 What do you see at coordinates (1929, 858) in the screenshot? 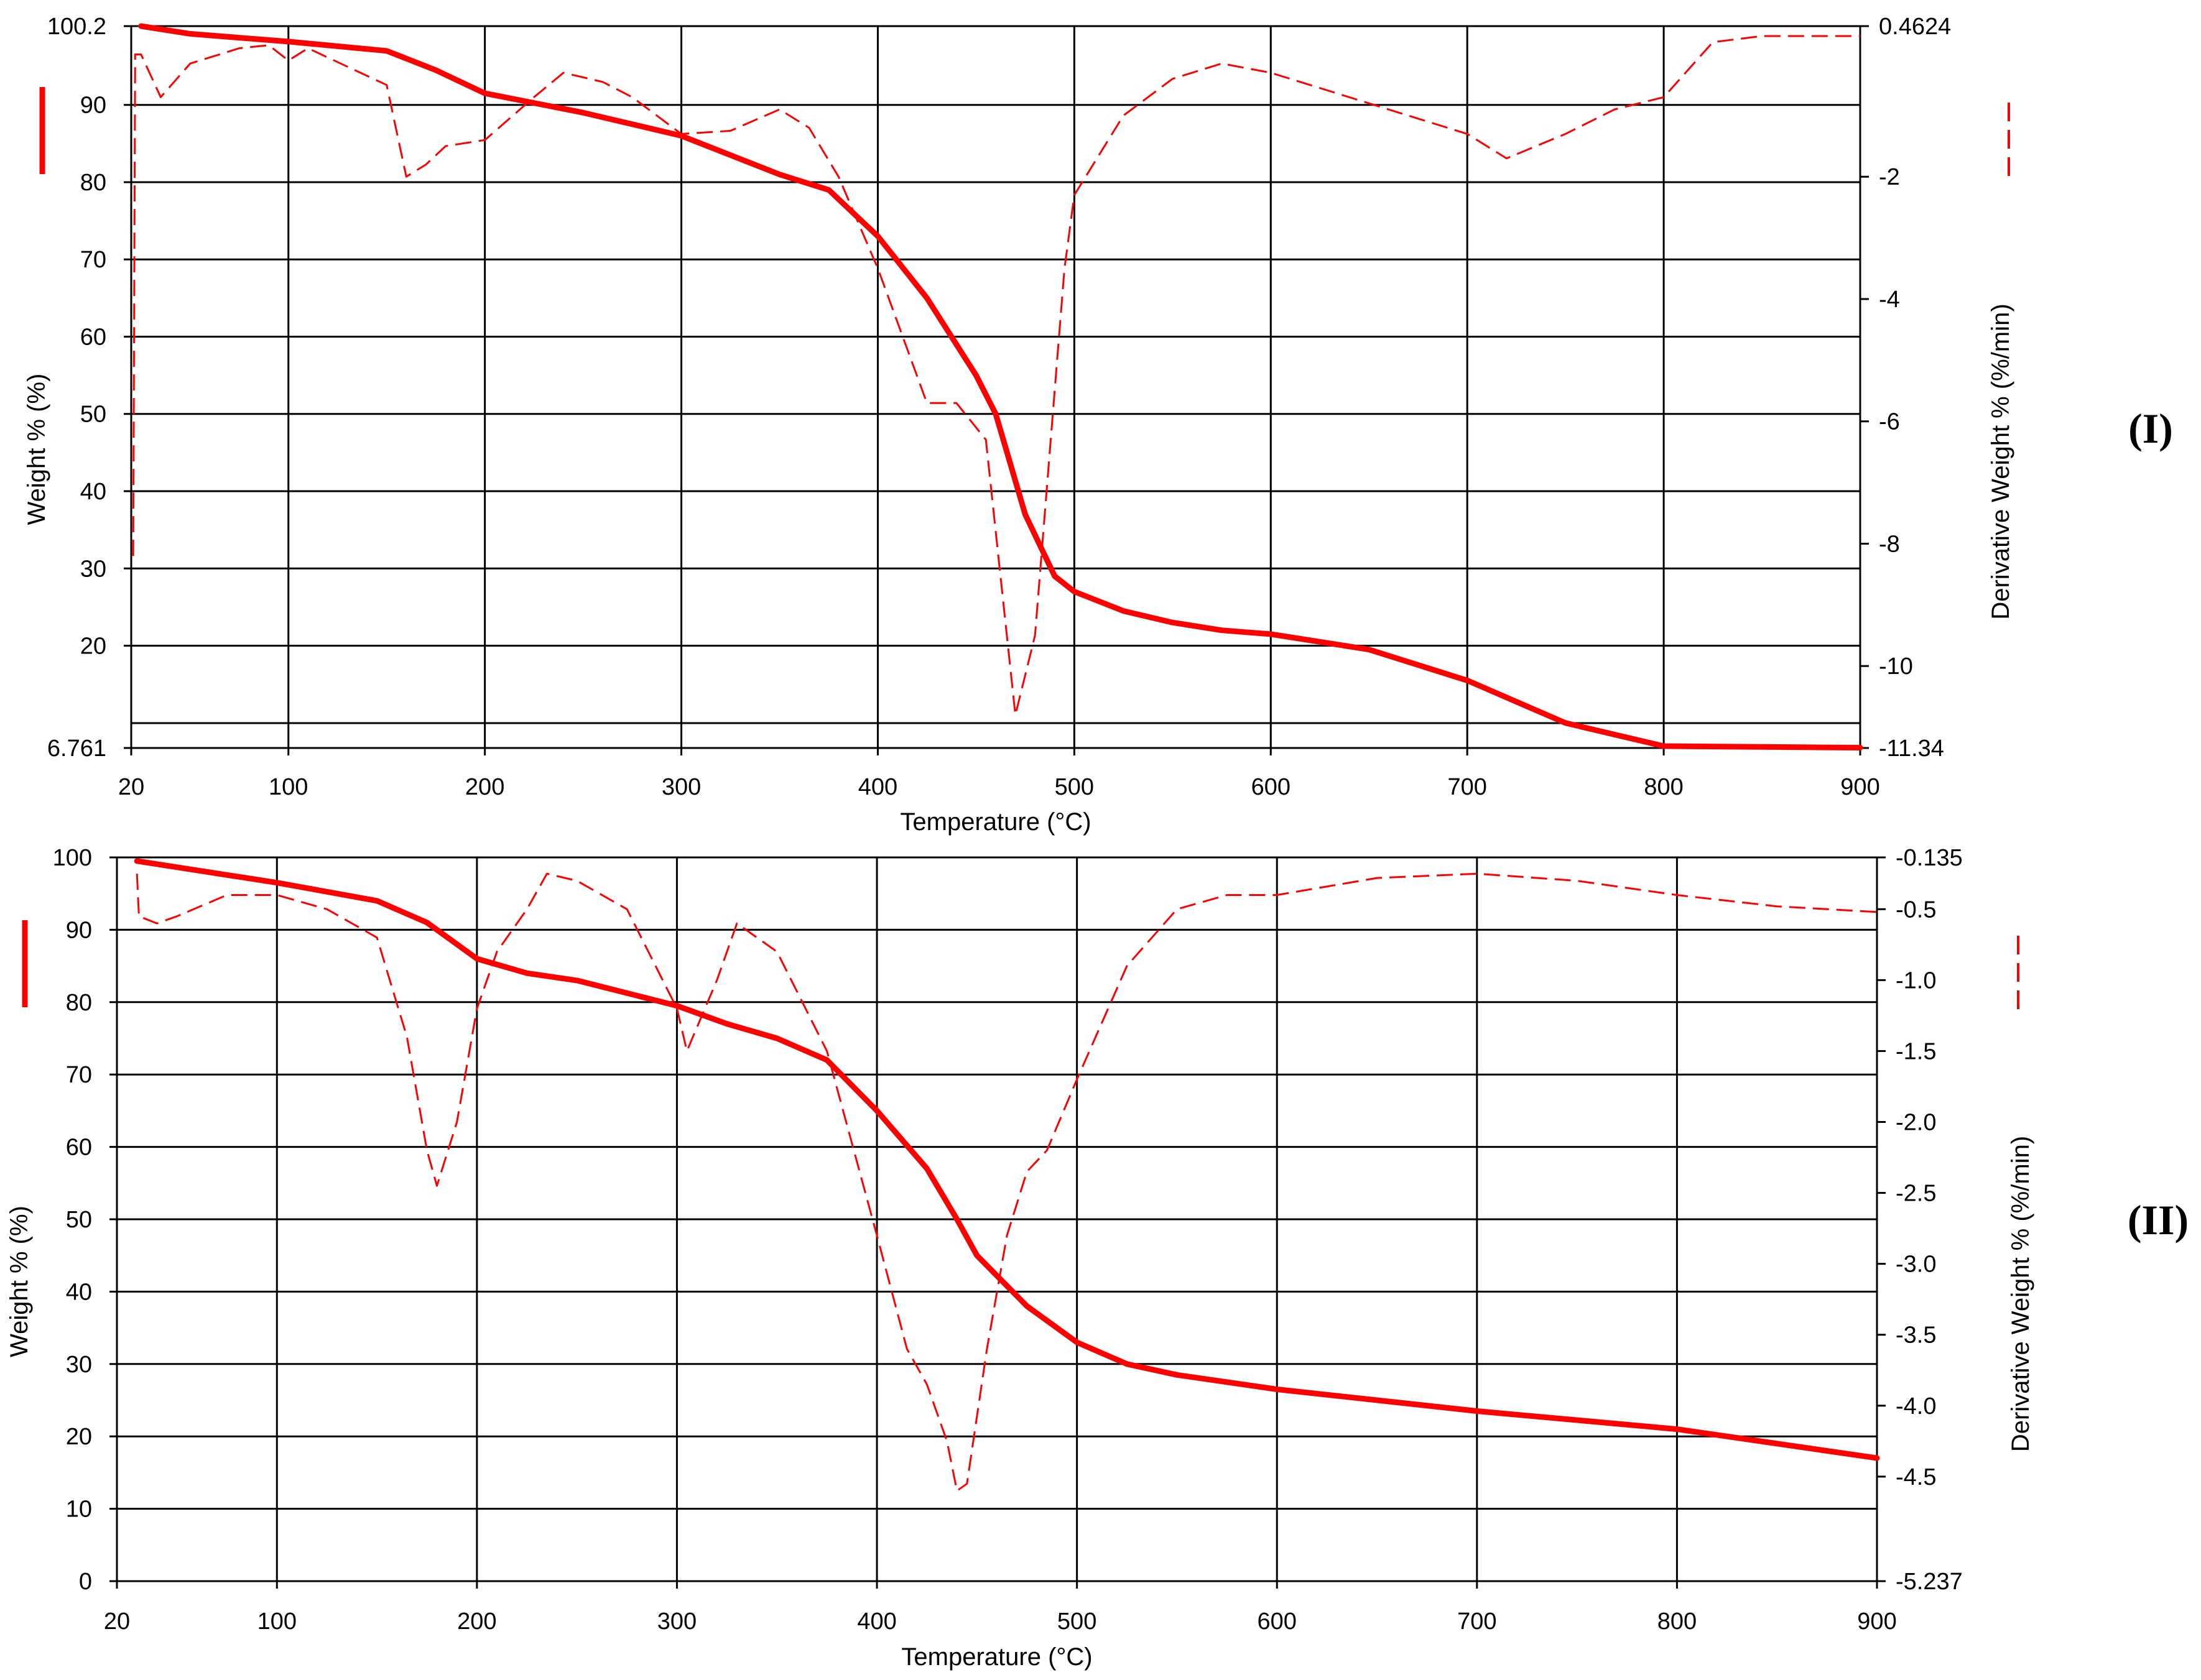
I see `y2-tick-label: -0.135` at bounding box center [1929, 858].